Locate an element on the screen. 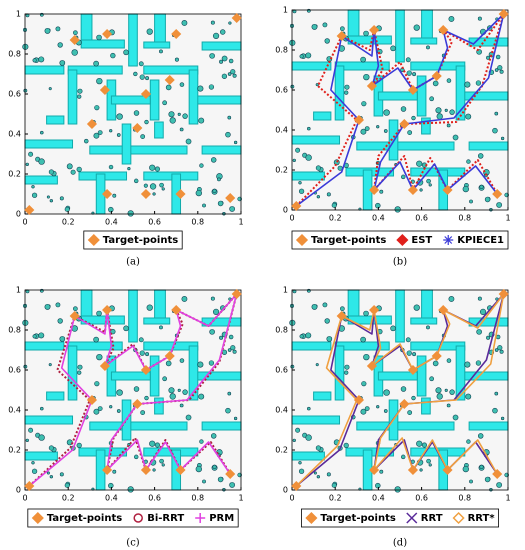 The image size is (525, 550). x-tick-label: 0.2 is located at coordinates (335, 218).